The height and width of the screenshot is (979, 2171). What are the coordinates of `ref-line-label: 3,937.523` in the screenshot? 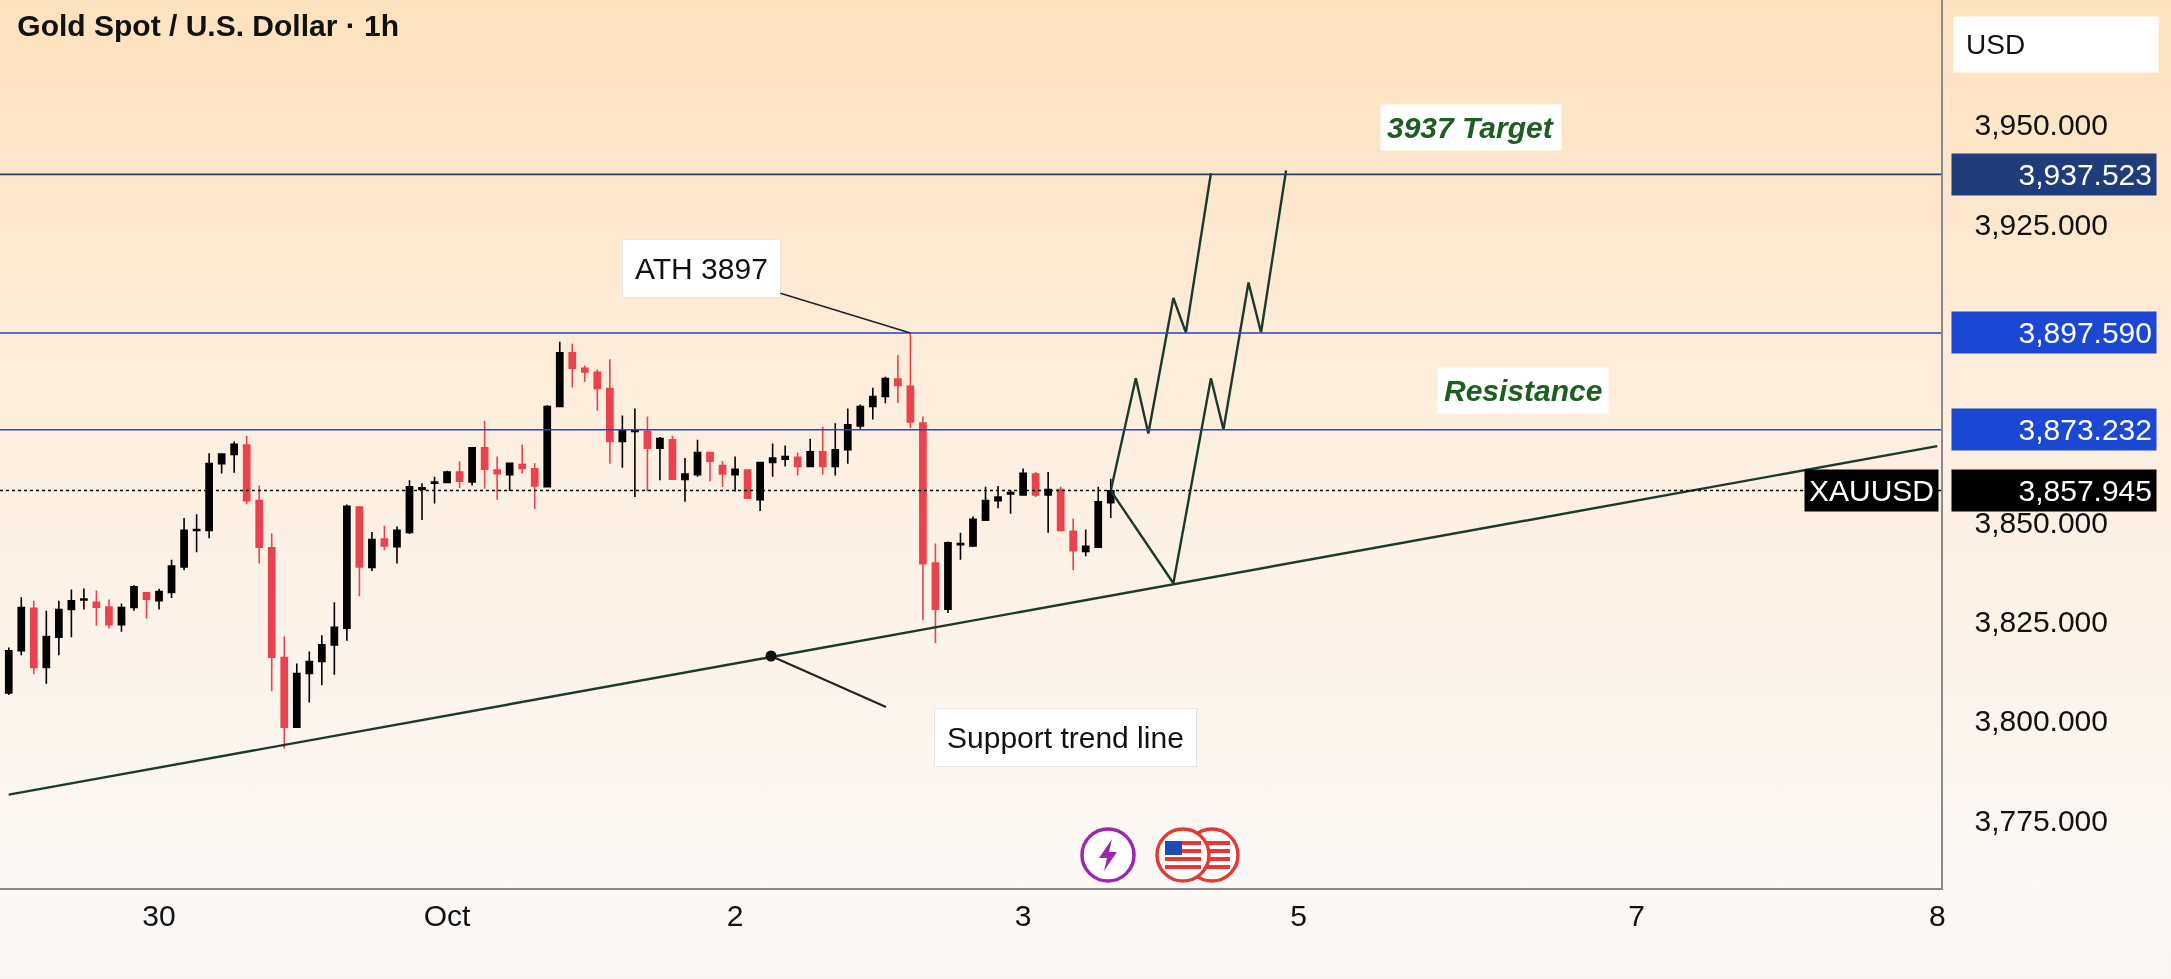 It's located at (2085, 174).